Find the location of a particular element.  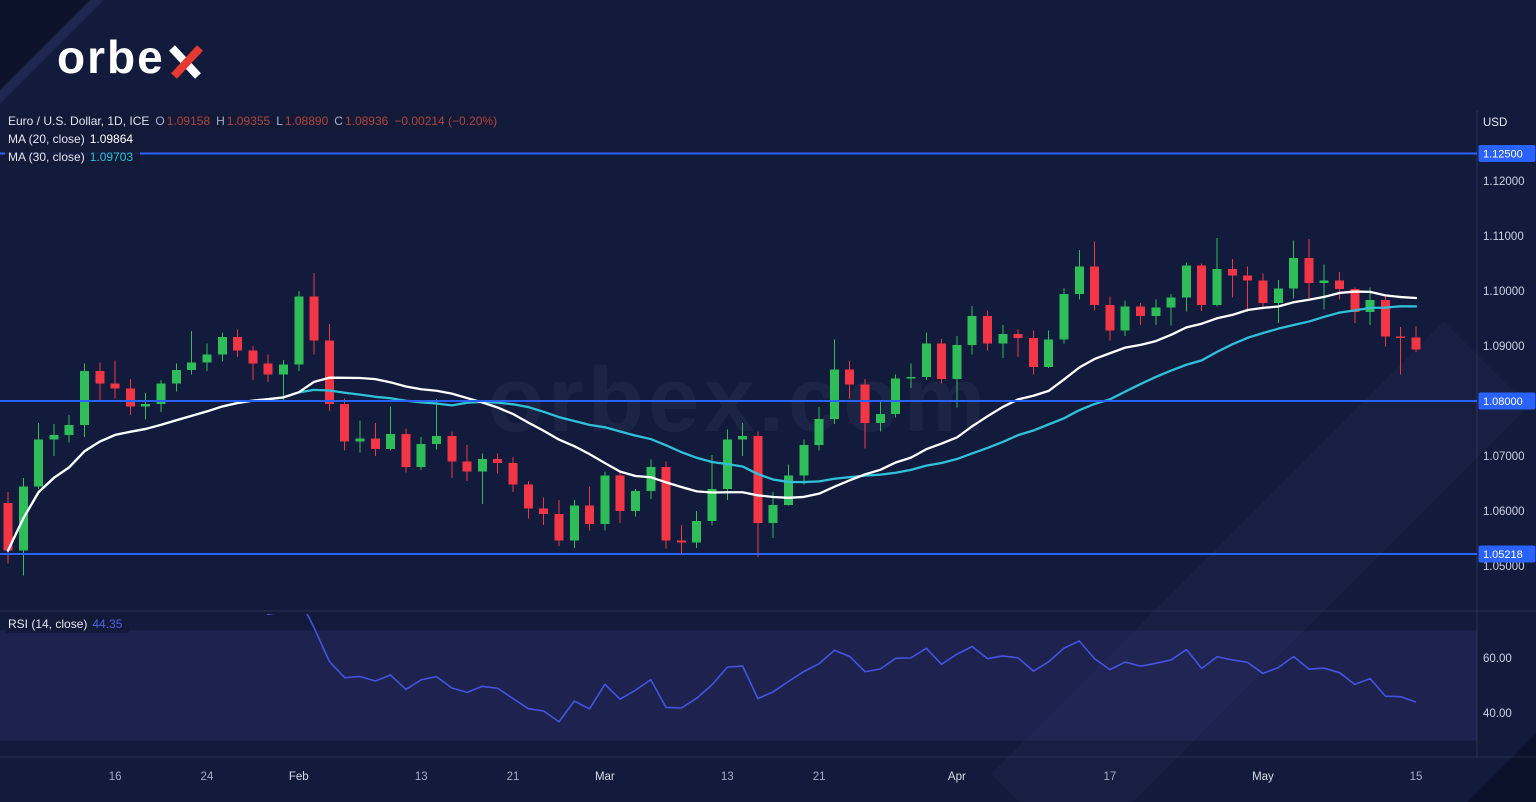

rsi-label: RSI (14, close) is located at coordinates (48, 624).